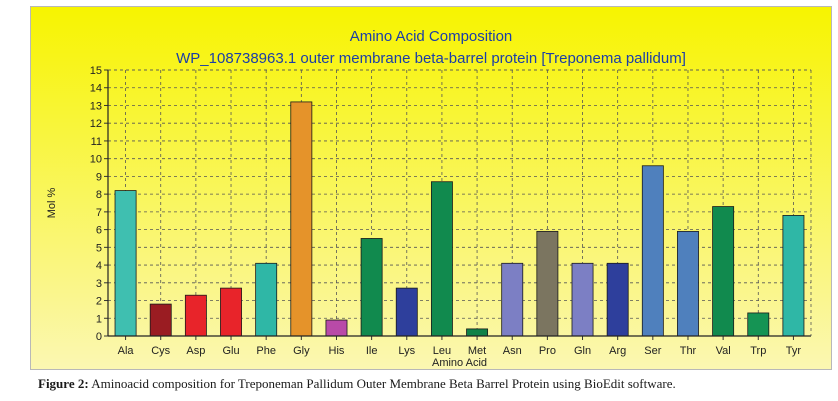 This screenshot has height=401, width=838. Describe the element at coordinates (99, 266) in the screenshot. I see `y-tick-label: 4` at that location.